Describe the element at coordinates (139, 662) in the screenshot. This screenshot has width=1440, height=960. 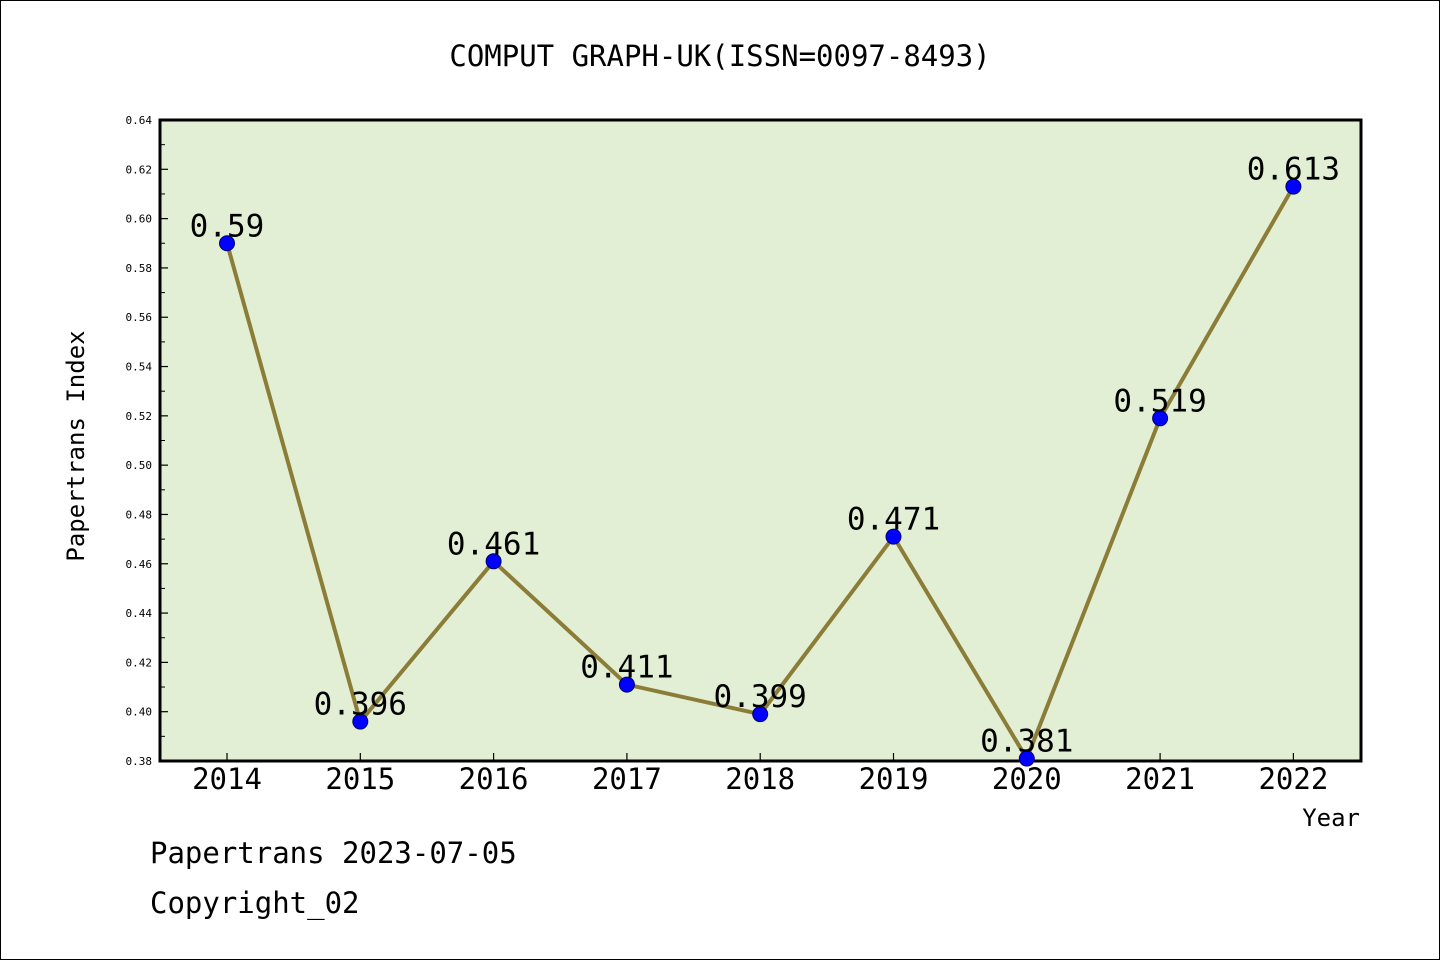
I see `y-tick-label: 0.42` at that location.